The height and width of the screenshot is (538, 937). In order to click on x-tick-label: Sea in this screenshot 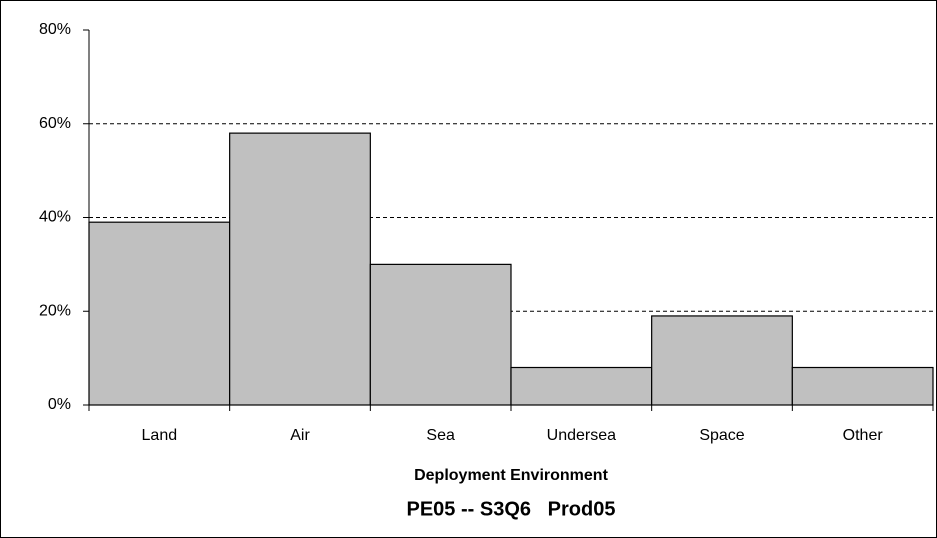, I will do `click(440, 435)`.